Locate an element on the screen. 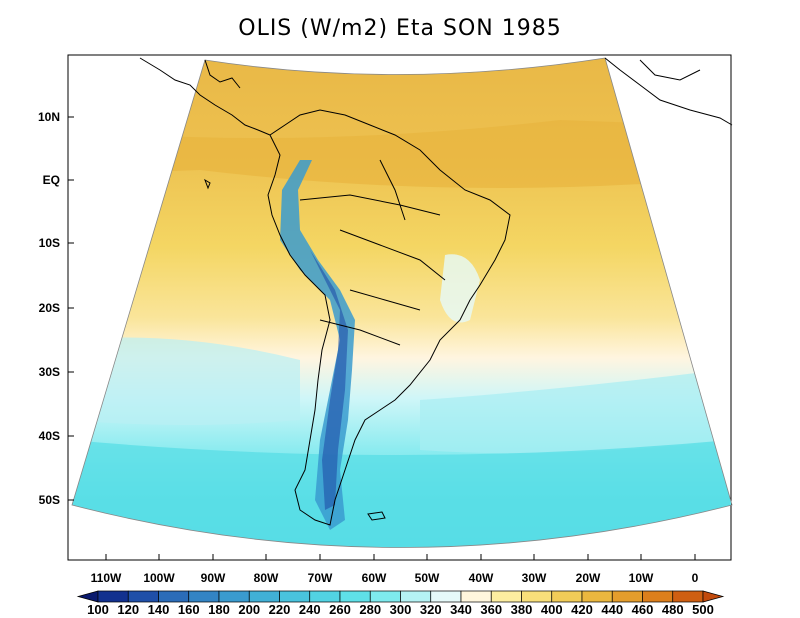 Image resolution: width=800 pixels, height=618 pixels. colorbar-label: 260 is located at coordinates (340, 609).